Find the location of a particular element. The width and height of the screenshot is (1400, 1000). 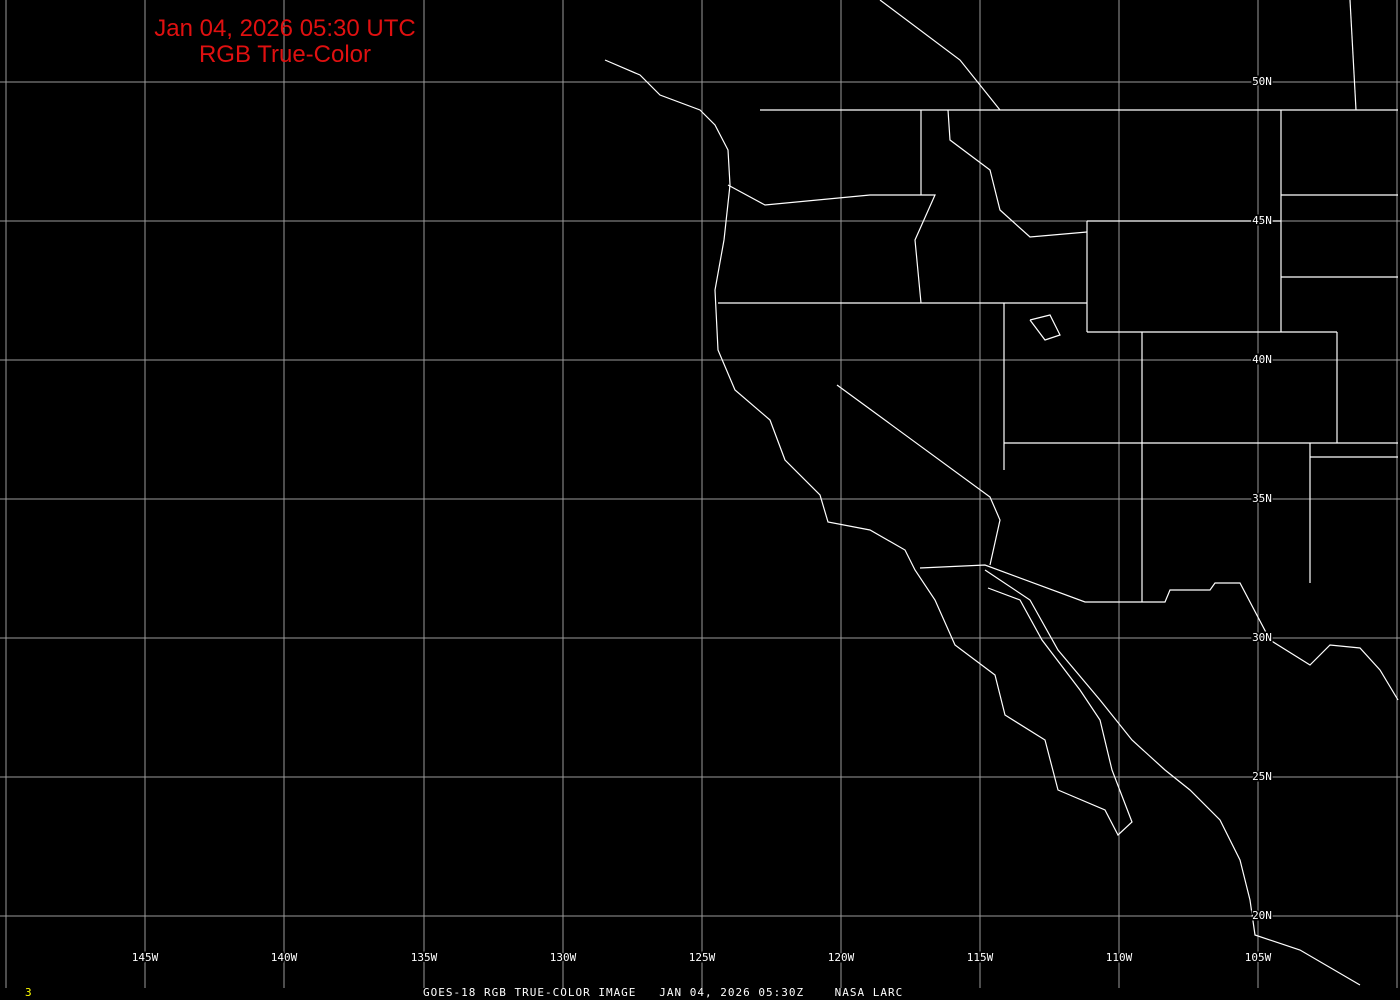

longitude-label: 105W is located at coordinates (1258, 957).